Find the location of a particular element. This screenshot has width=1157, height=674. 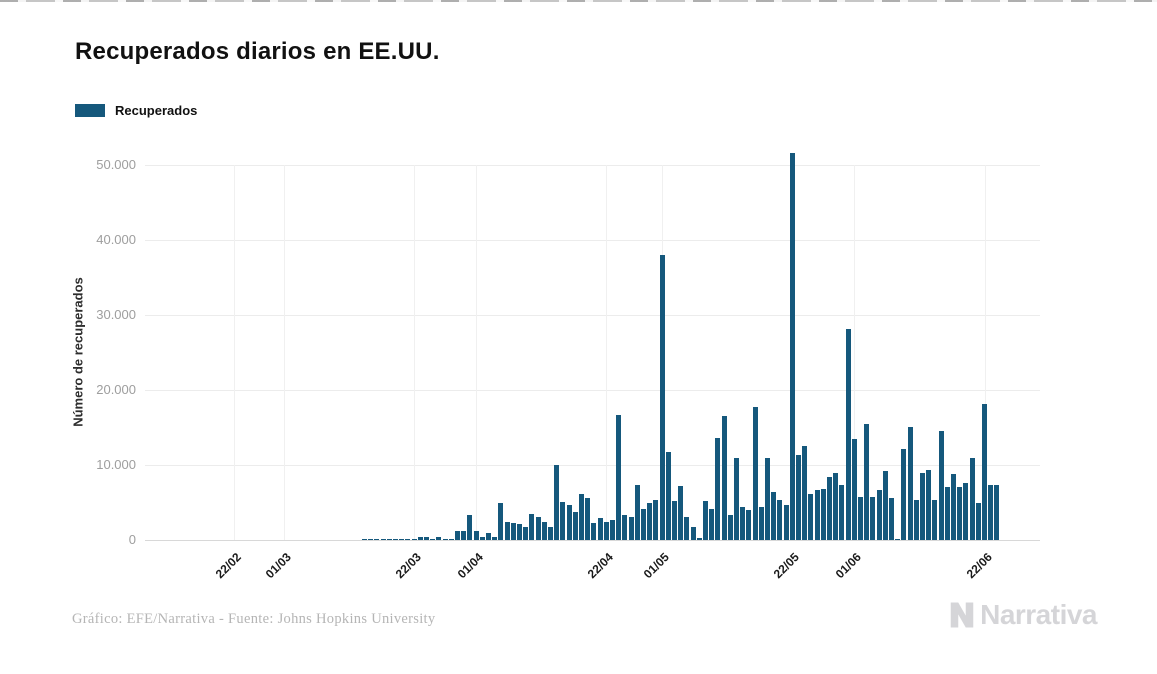

x-tick-label: 01/05 is located at coordinates (656, 566).